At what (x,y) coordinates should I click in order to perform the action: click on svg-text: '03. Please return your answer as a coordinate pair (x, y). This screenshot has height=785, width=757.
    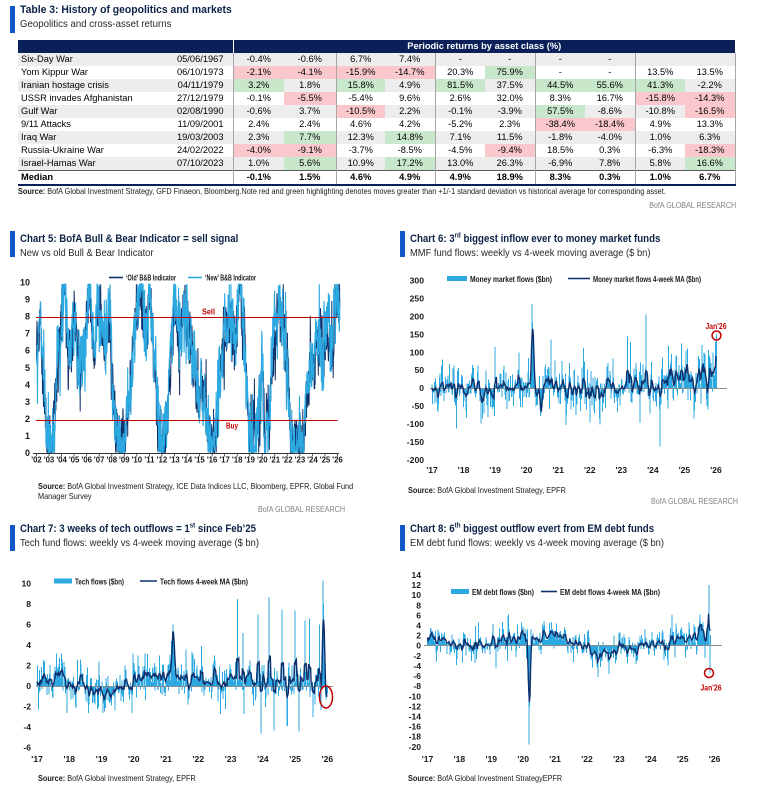
    Looking at the image, I should click on (49, 460).